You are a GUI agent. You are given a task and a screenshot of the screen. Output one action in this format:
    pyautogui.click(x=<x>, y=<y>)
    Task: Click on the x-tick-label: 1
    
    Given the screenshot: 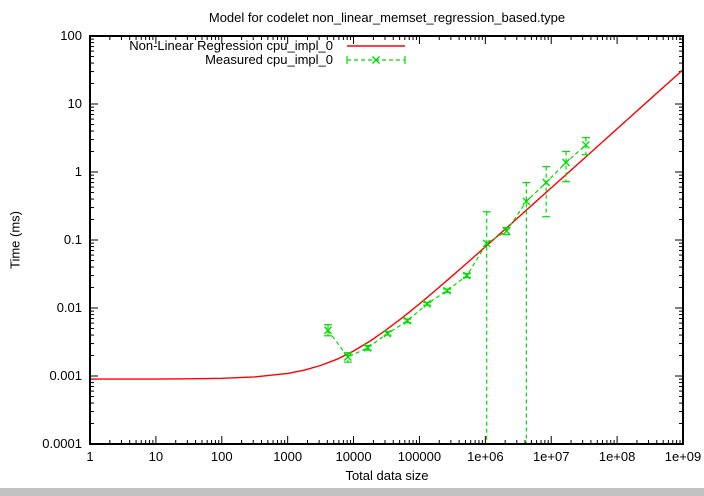 What is the action you would take?
    pyautogui.click(x=89, y=456)
    